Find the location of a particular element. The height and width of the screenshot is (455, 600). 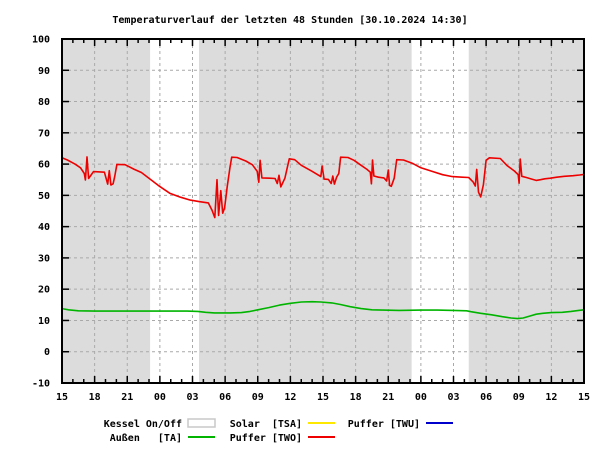

legend-label: Puffer [TWO] is located at coordinates (266, 438).